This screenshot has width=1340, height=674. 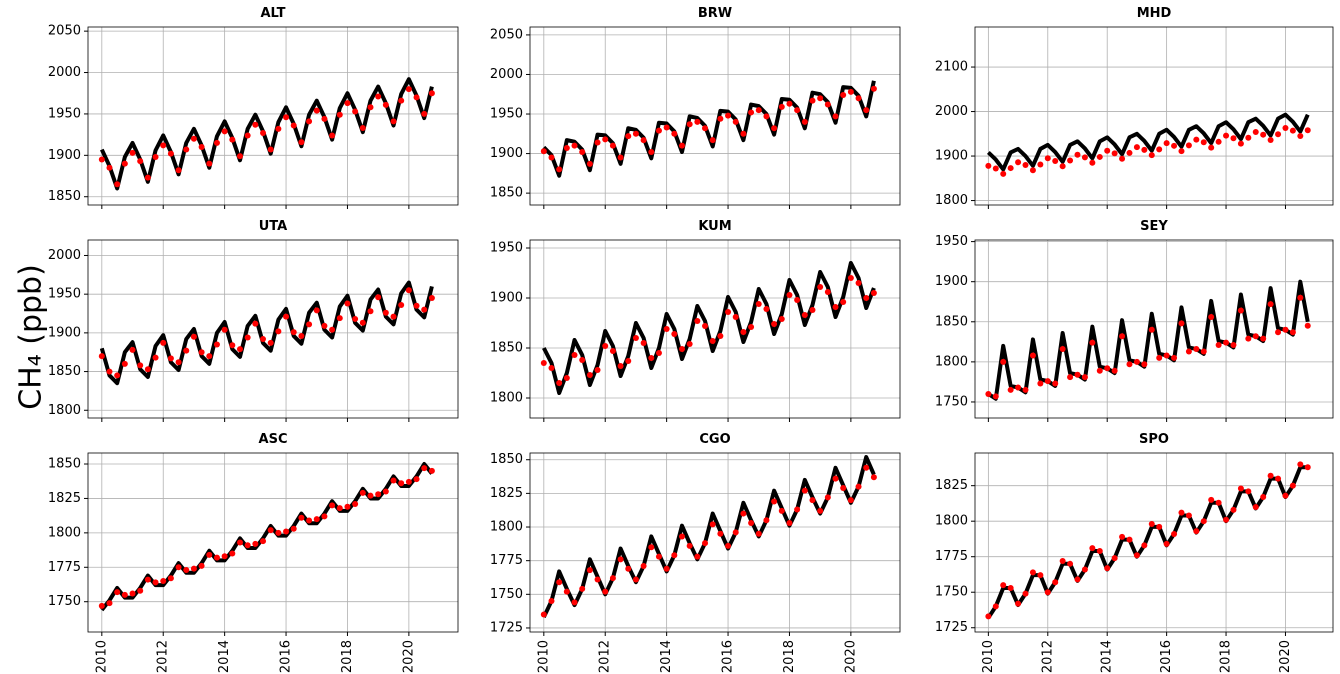 What do you see at coordinates (1226, 656) in the screenshot?
I see `x-tick-label: 2018` at bounding box center [1226, 656].